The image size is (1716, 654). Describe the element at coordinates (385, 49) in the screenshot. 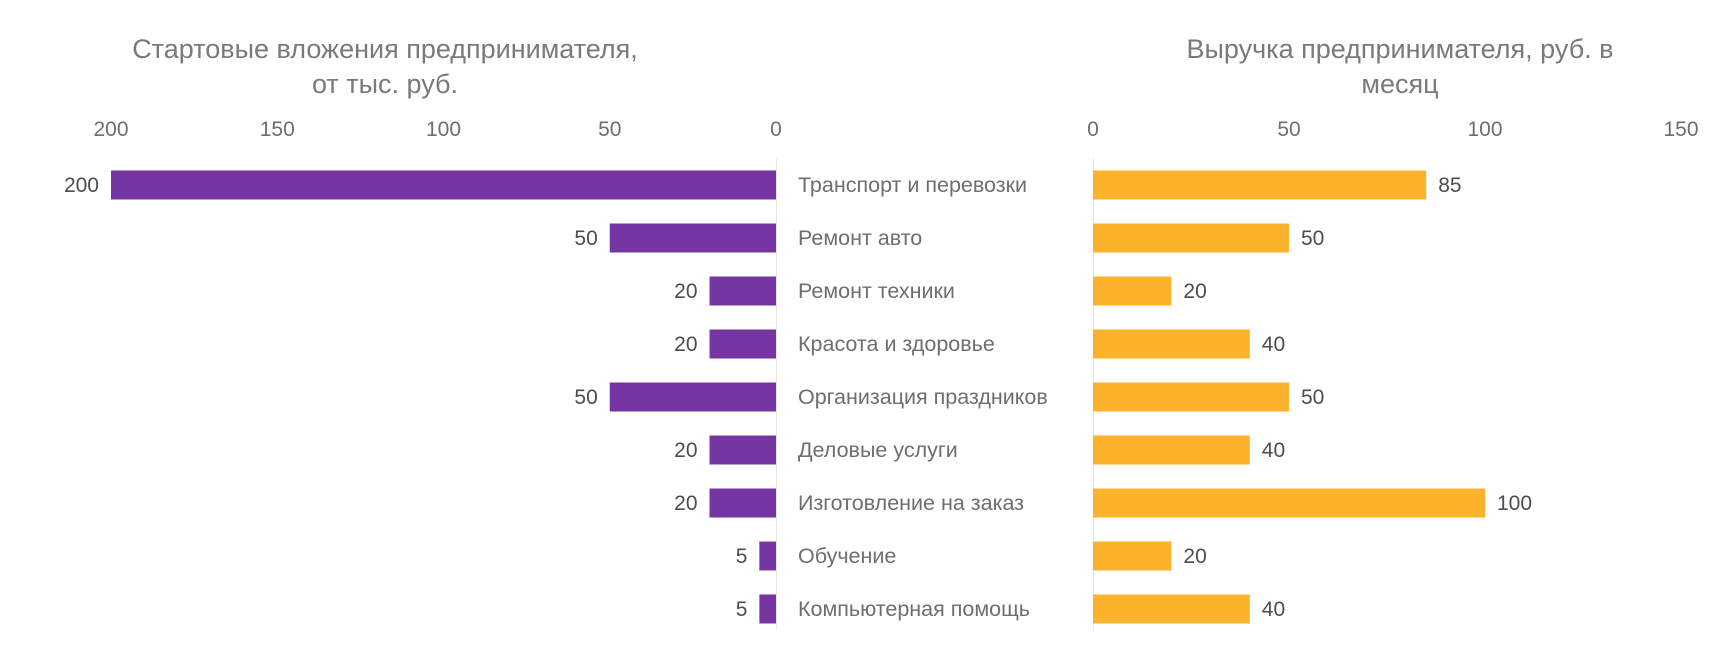

I see `left-chart-title-line-1: Стартовые вложения предпринимателя,` at that location.